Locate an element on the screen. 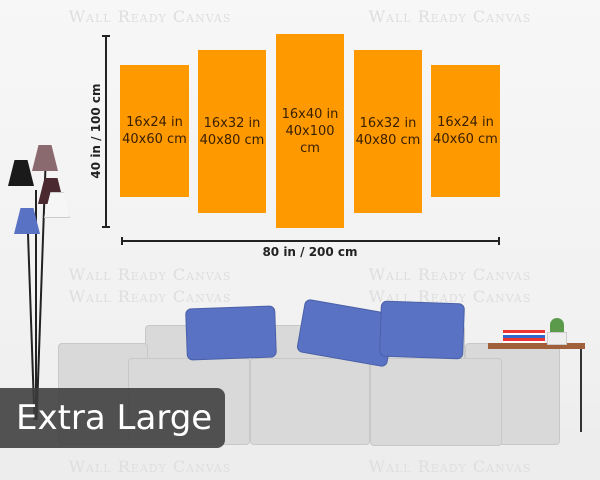  panel-size-cm: 40x100 cm is located at coordinates (310, 139).